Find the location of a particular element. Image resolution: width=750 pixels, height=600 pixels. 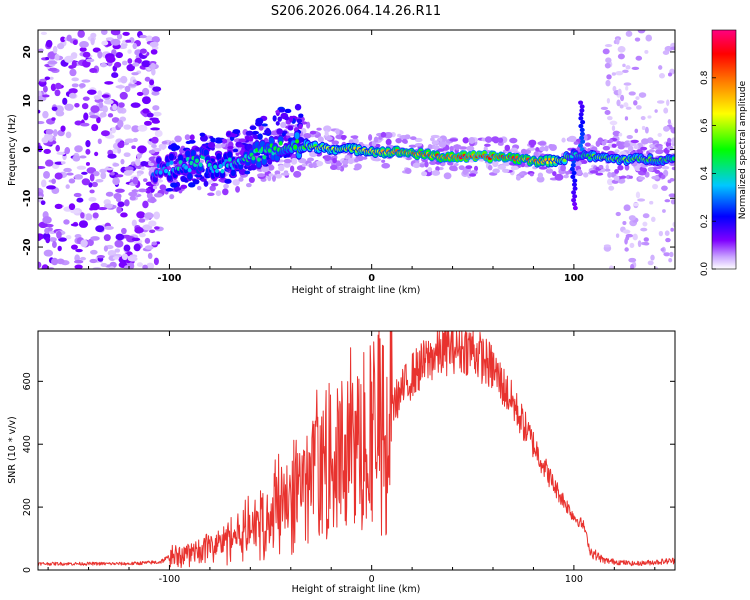

y-tick-label: 20 is located at coordinates (27, 52).